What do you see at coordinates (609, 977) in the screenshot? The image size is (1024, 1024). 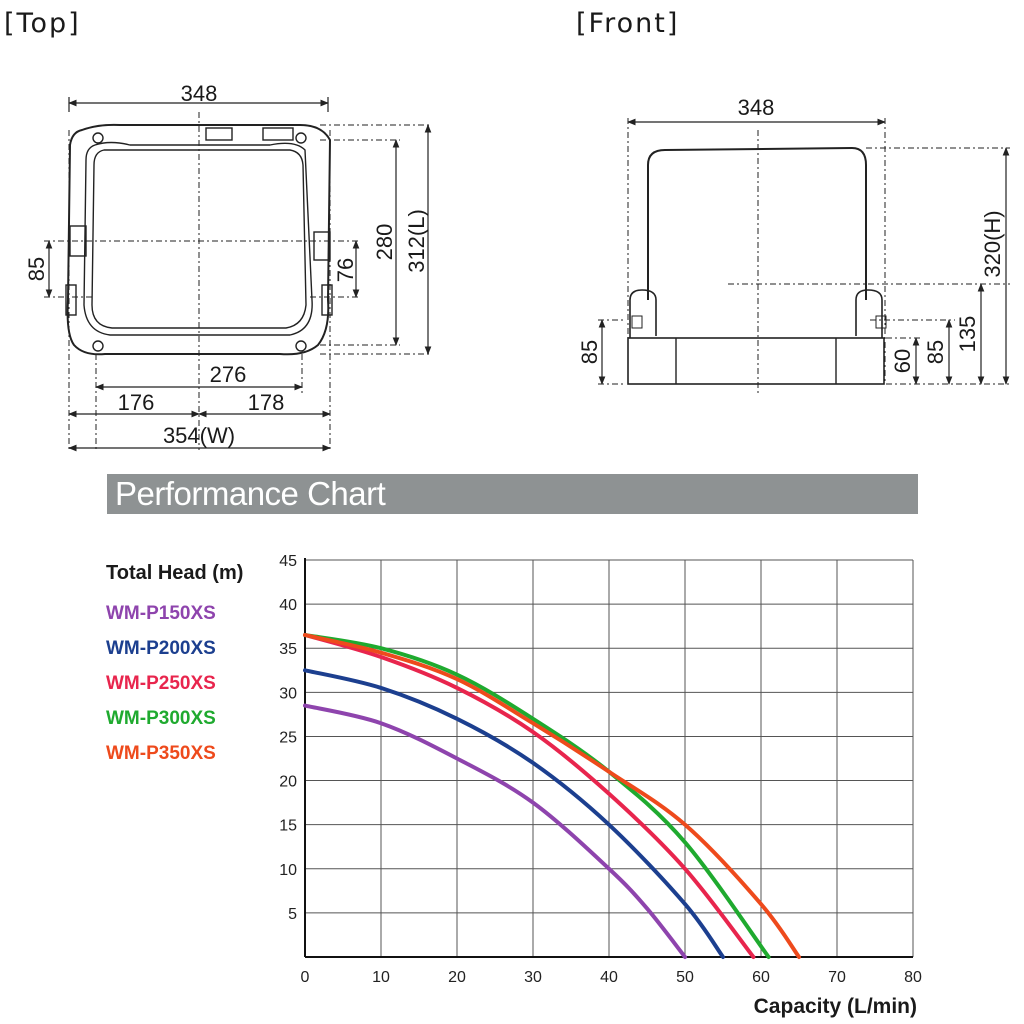 I see `x-tick-label: 40` at bounding box center [609, 977].